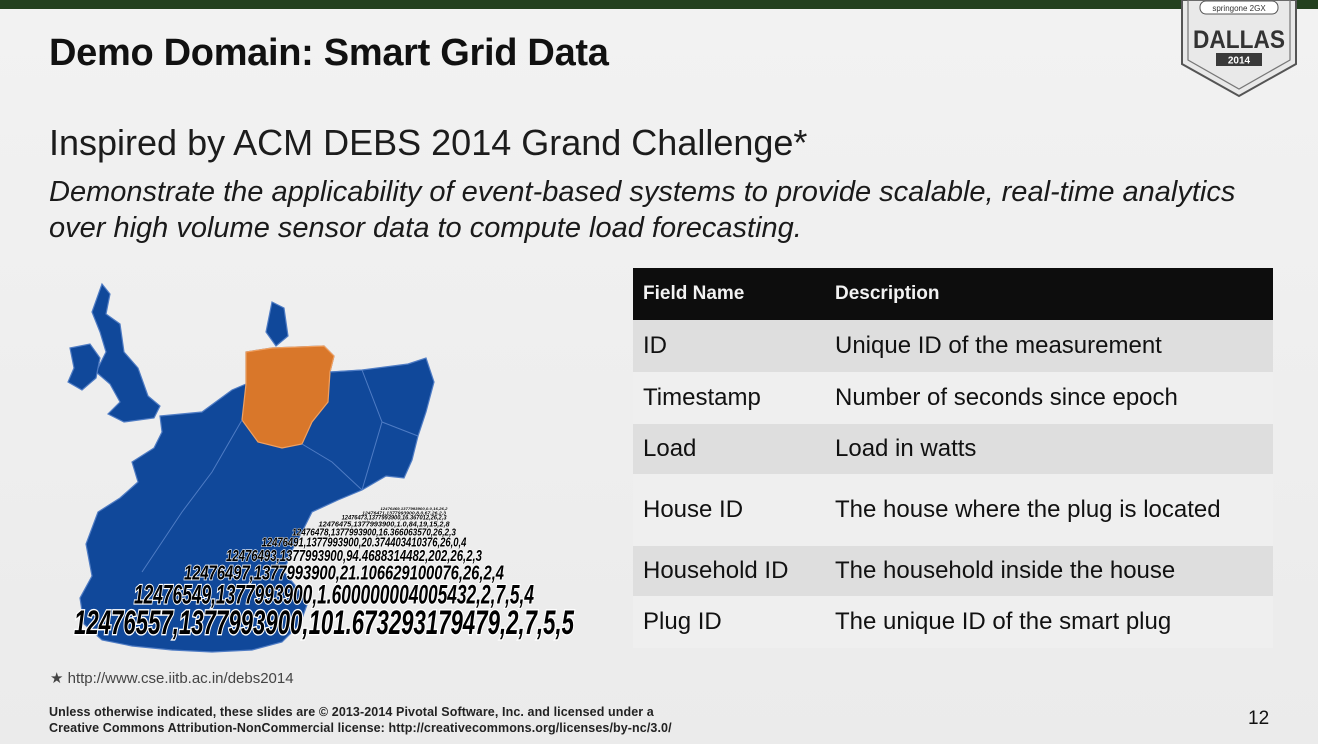 This screenshot has height=744, width=1318. What do you see at coordinates (413, 509) in the screenshot?
I see `data-stream-line: 12476469,1377993900,0.0,16,26,2` at bounding box center [413, 509].